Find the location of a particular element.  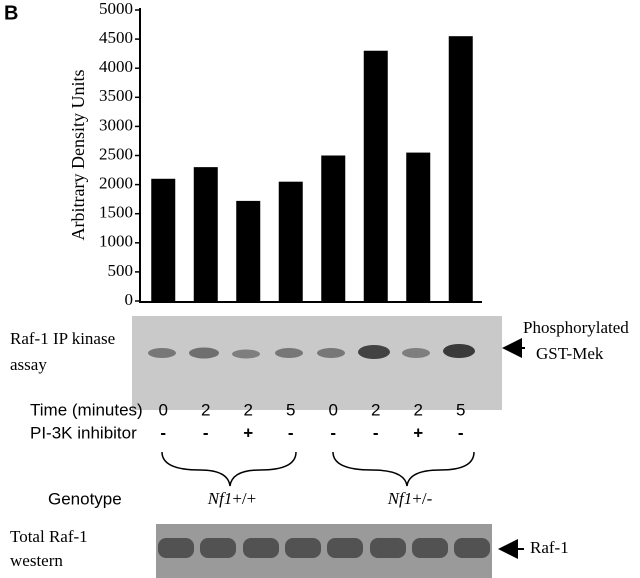

allele: +/- is located at coordinates (422, 498).